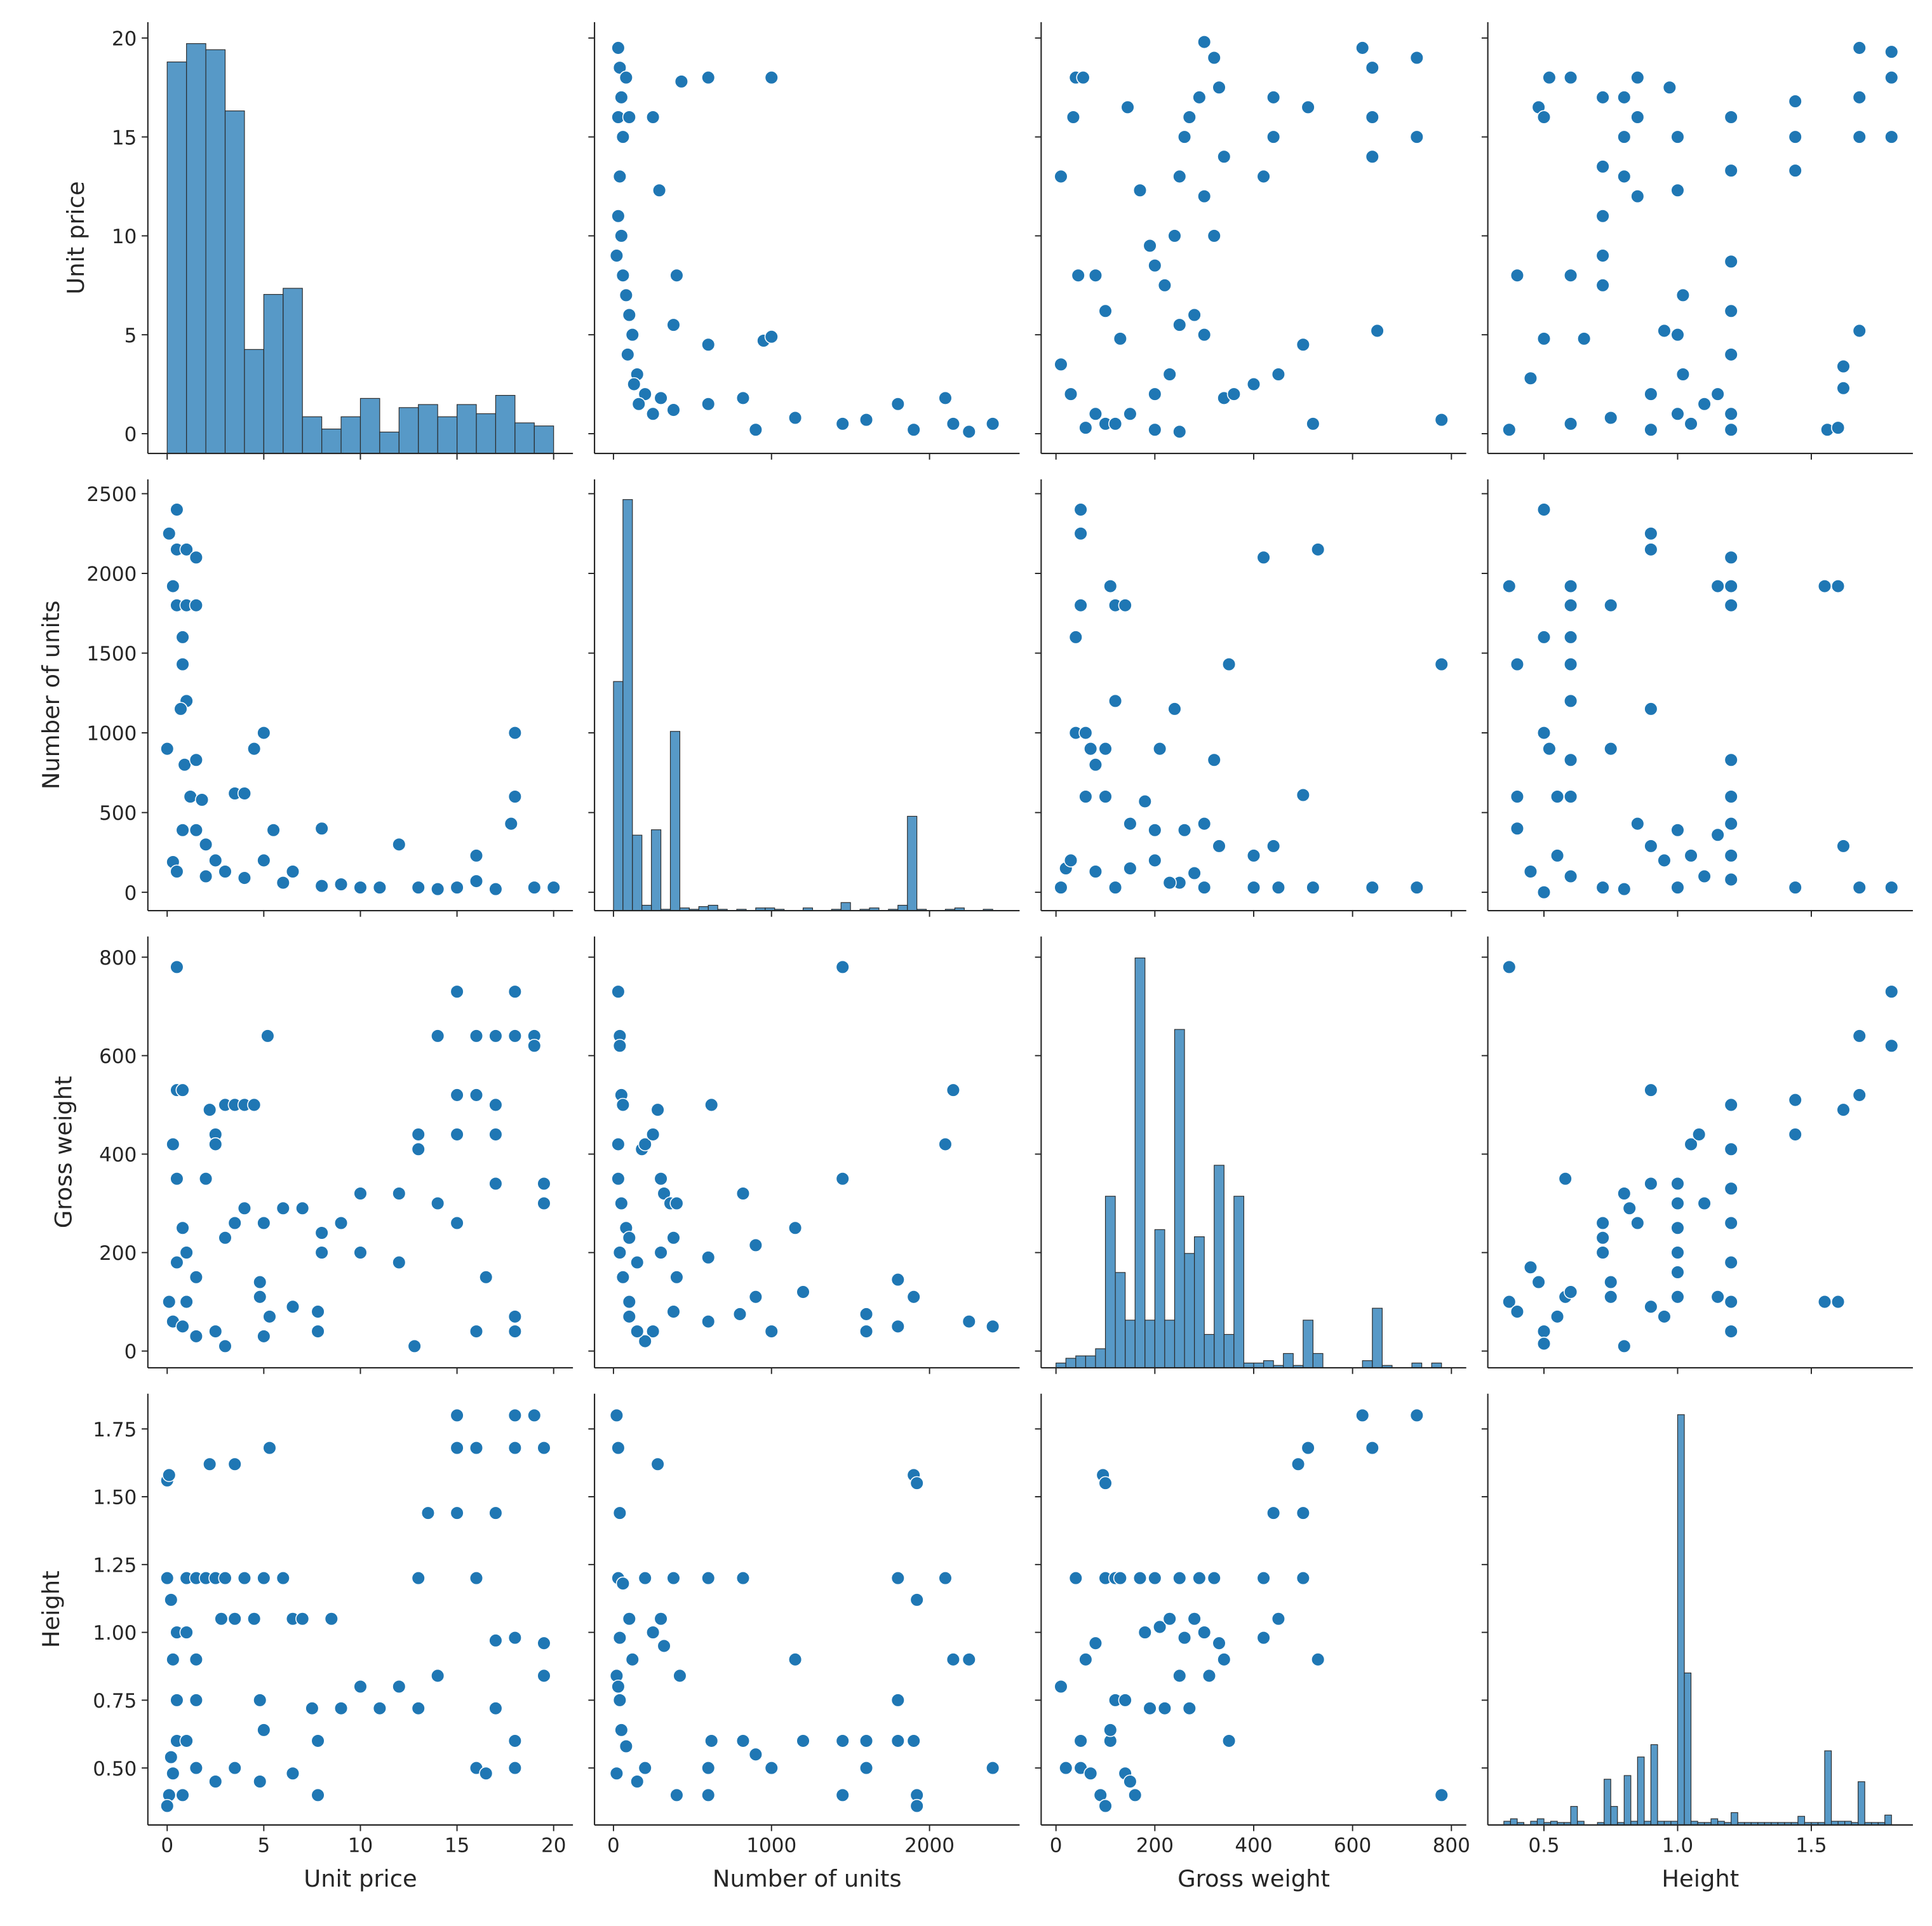  I want to click on panel: 0 5 10 15 20, so click(343, 241).